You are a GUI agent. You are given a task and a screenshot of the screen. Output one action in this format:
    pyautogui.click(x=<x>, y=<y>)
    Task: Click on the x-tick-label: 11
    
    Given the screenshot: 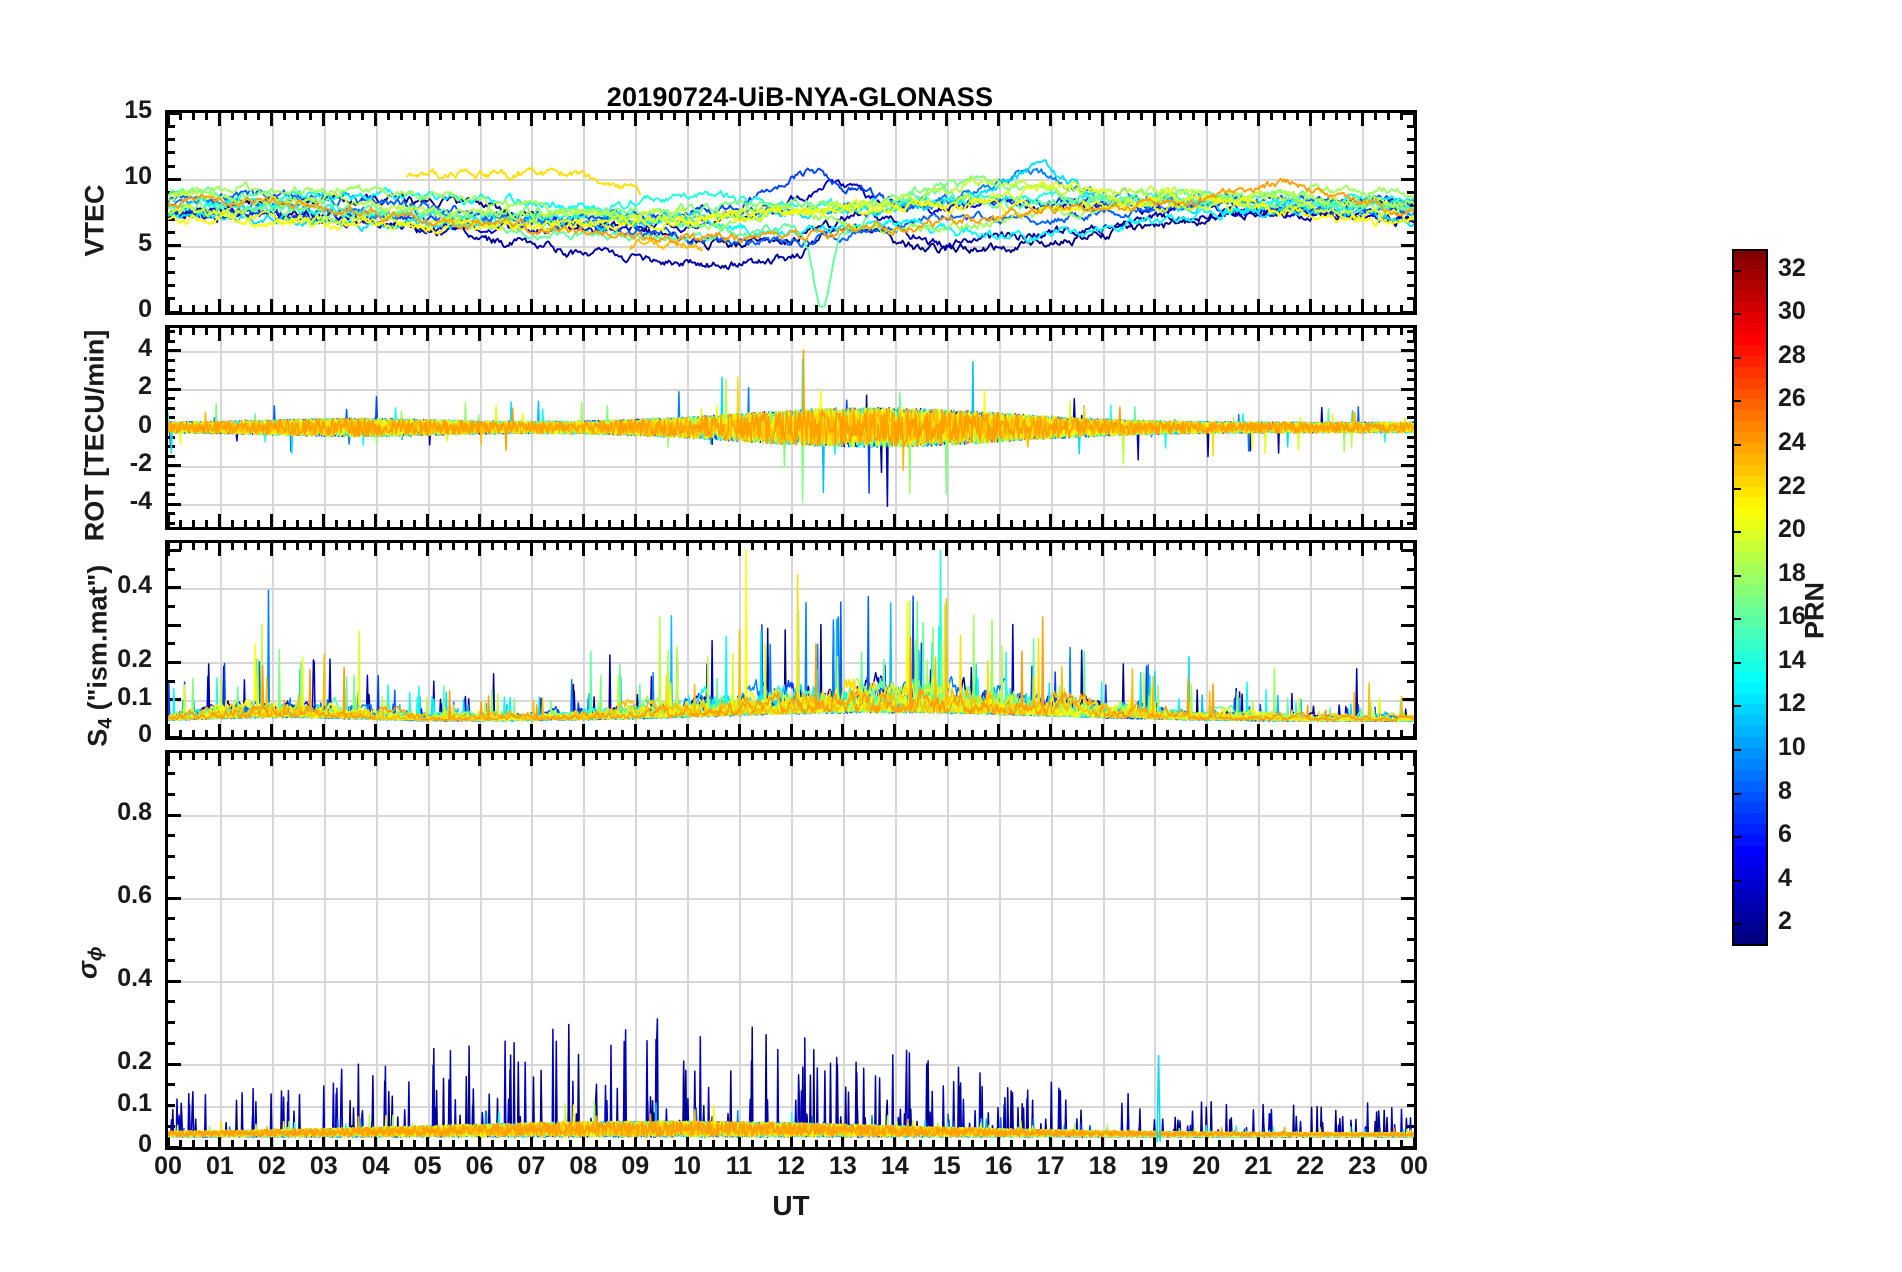 What is the action you would take?
    pyautogui.click(x=739, y=1166)
    